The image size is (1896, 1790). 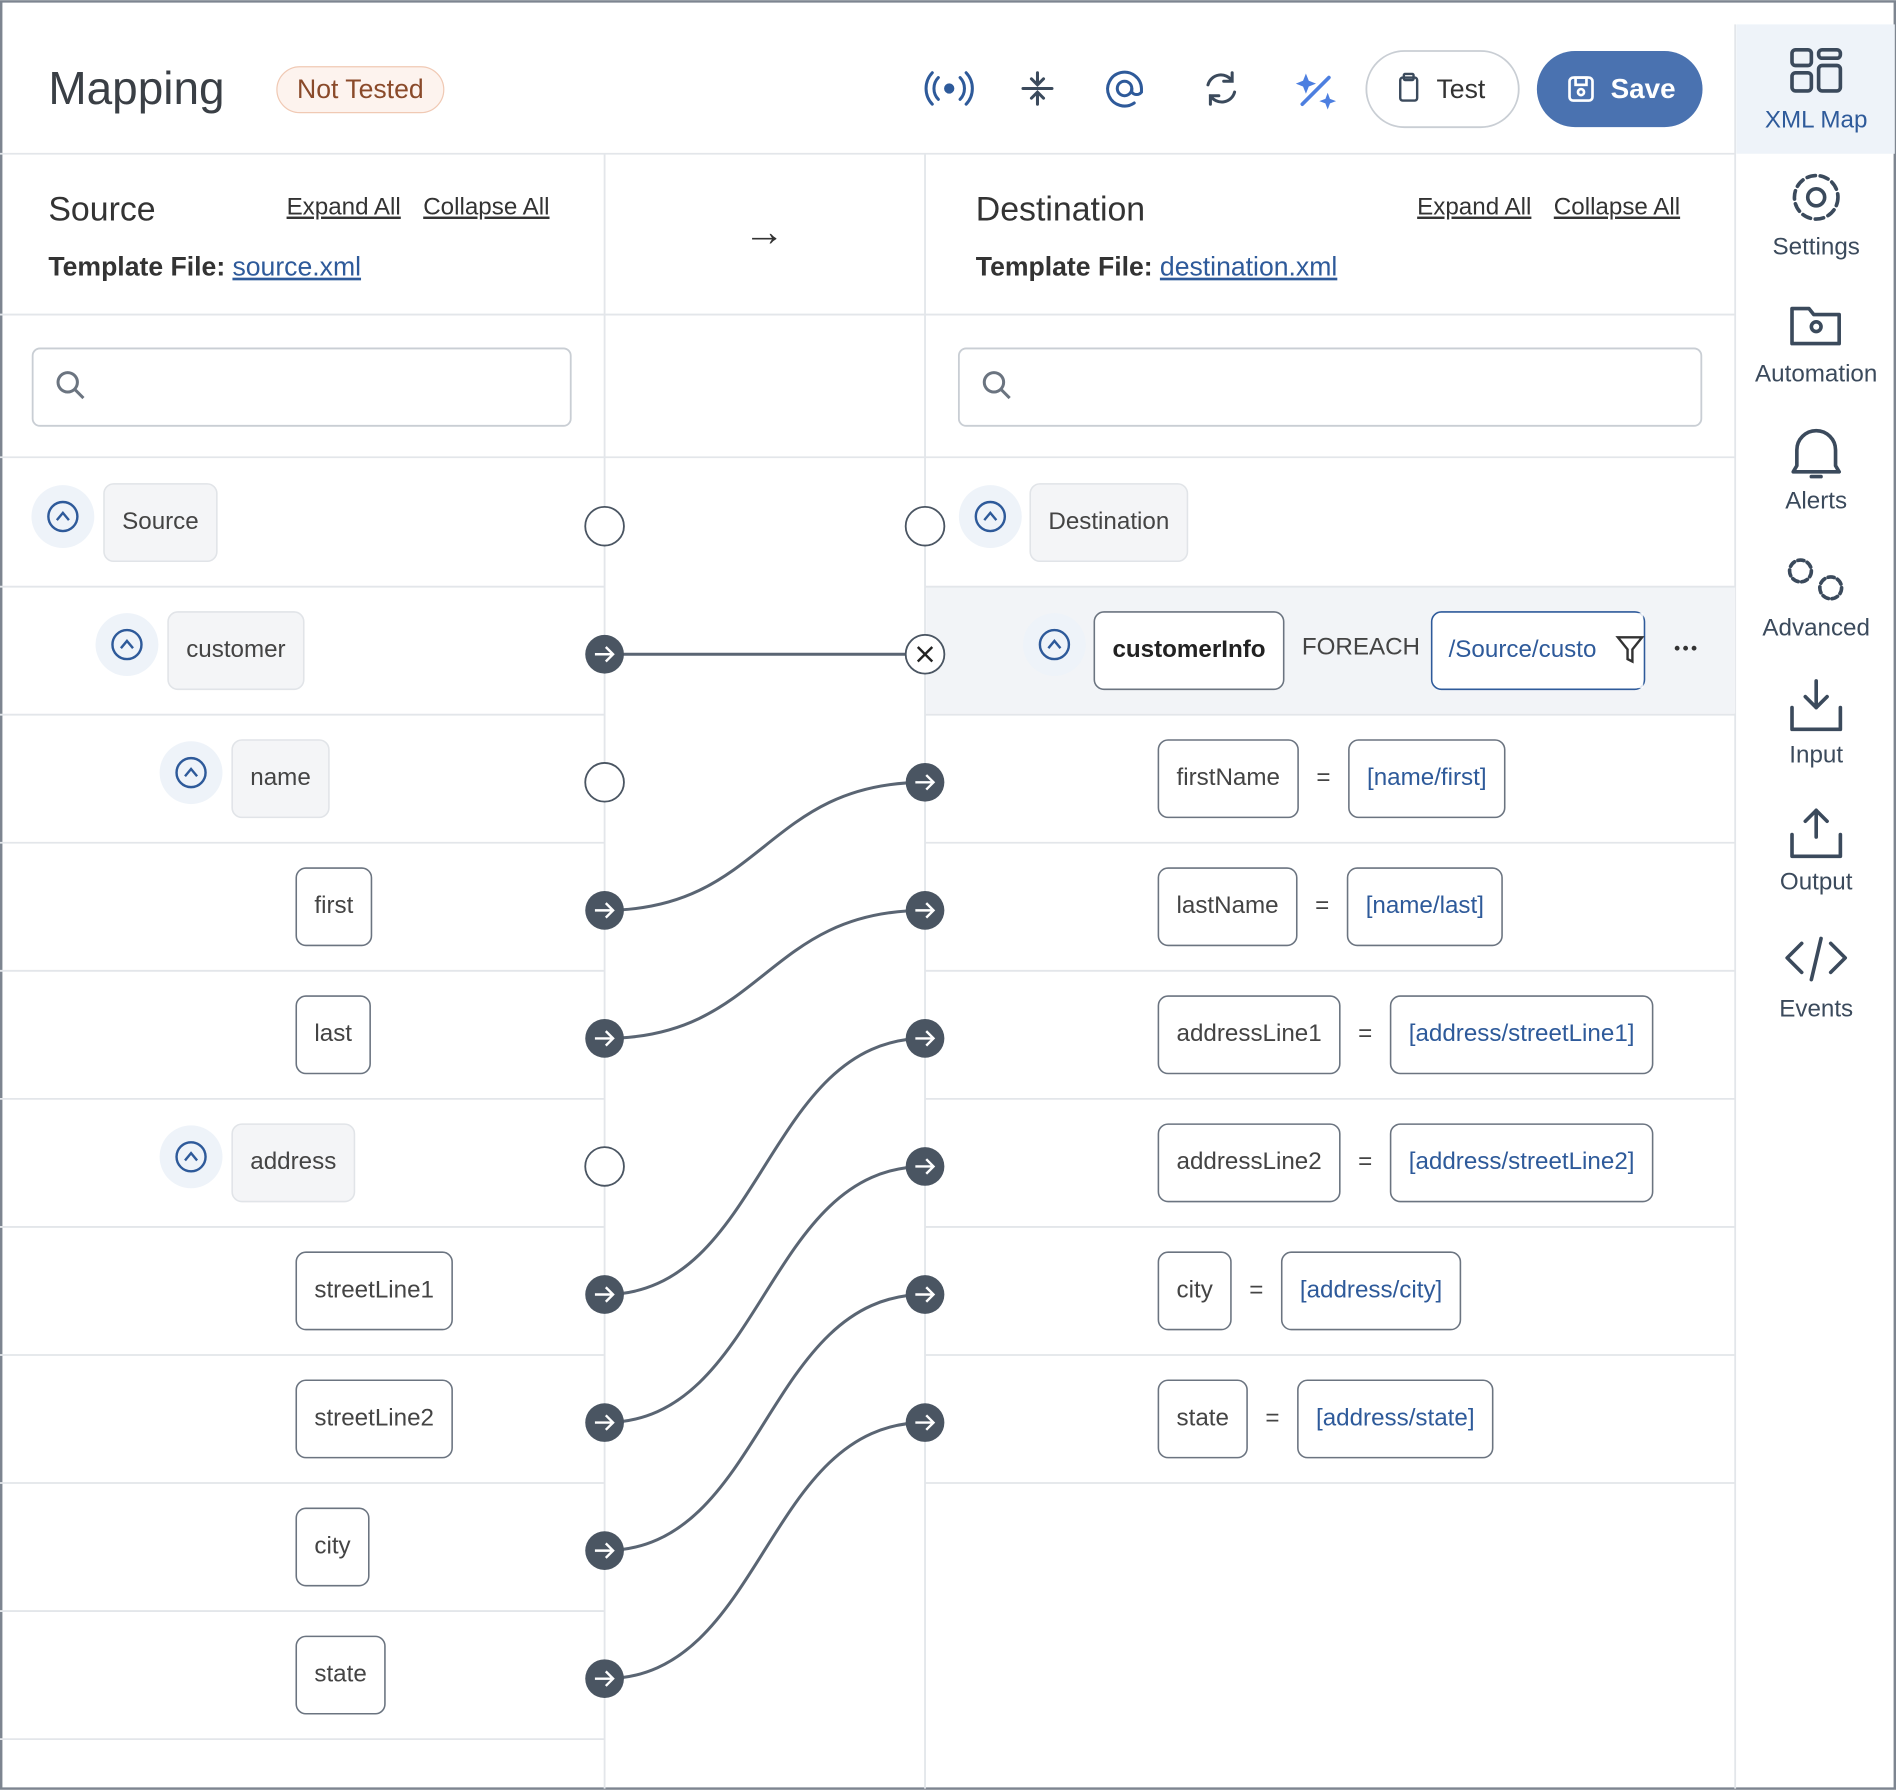 What do you see at coordinates (1248, 267) in the screenshot?
I see `template-file: destination.xml` at bounding box center [1248, 267].